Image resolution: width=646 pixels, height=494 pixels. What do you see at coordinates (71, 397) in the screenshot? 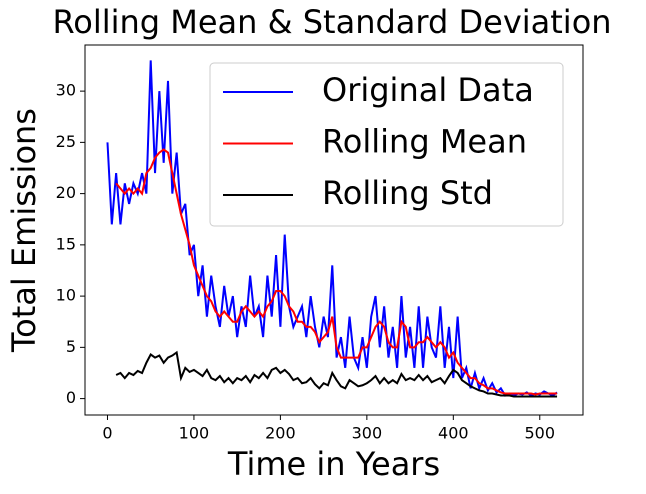
I see `y-tick-label: 0` at bounding box center [71, 397].